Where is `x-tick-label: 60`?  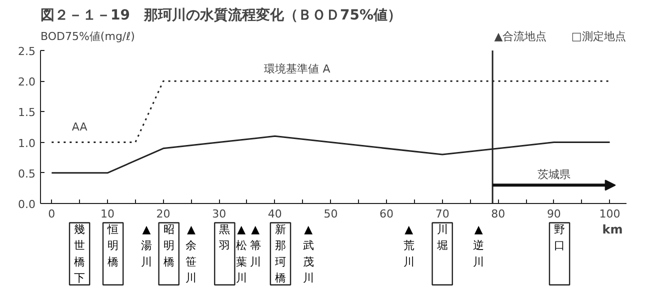
x-tick-label: 60 is located at coordinates (387, 214).